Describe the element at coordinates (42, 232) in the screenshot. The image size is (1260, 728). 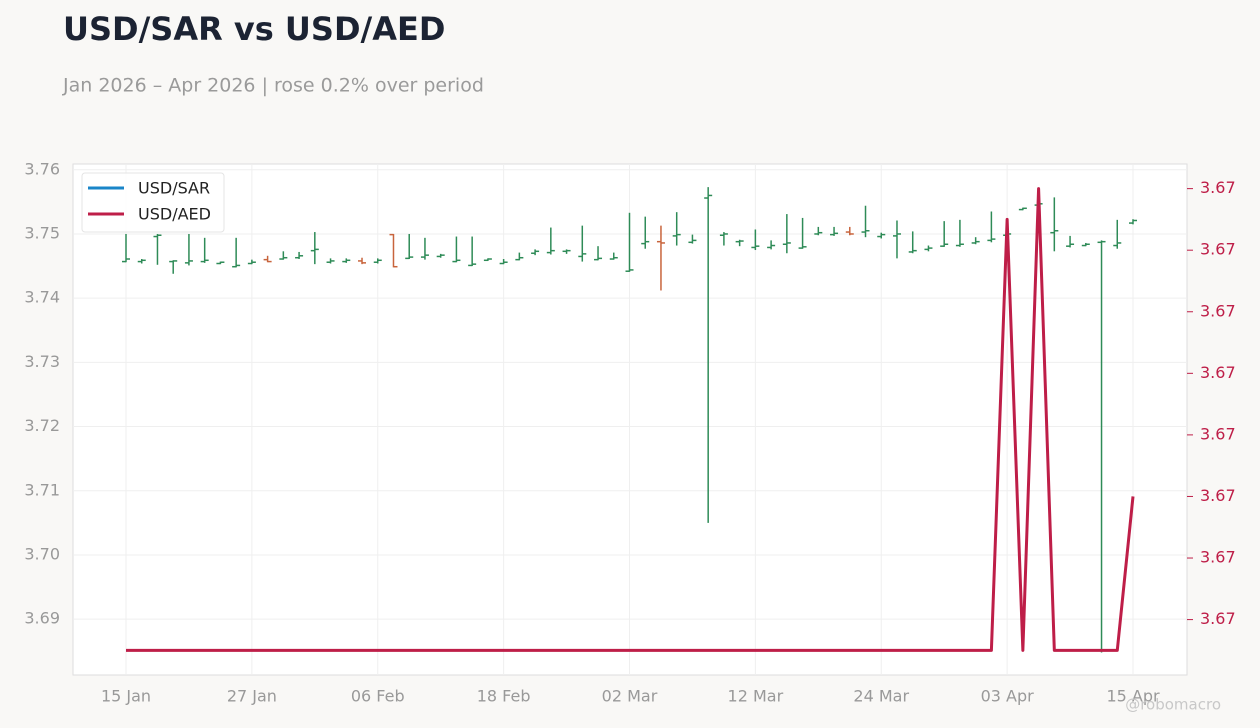
I see `y-tick-label: 3.75` at that location.